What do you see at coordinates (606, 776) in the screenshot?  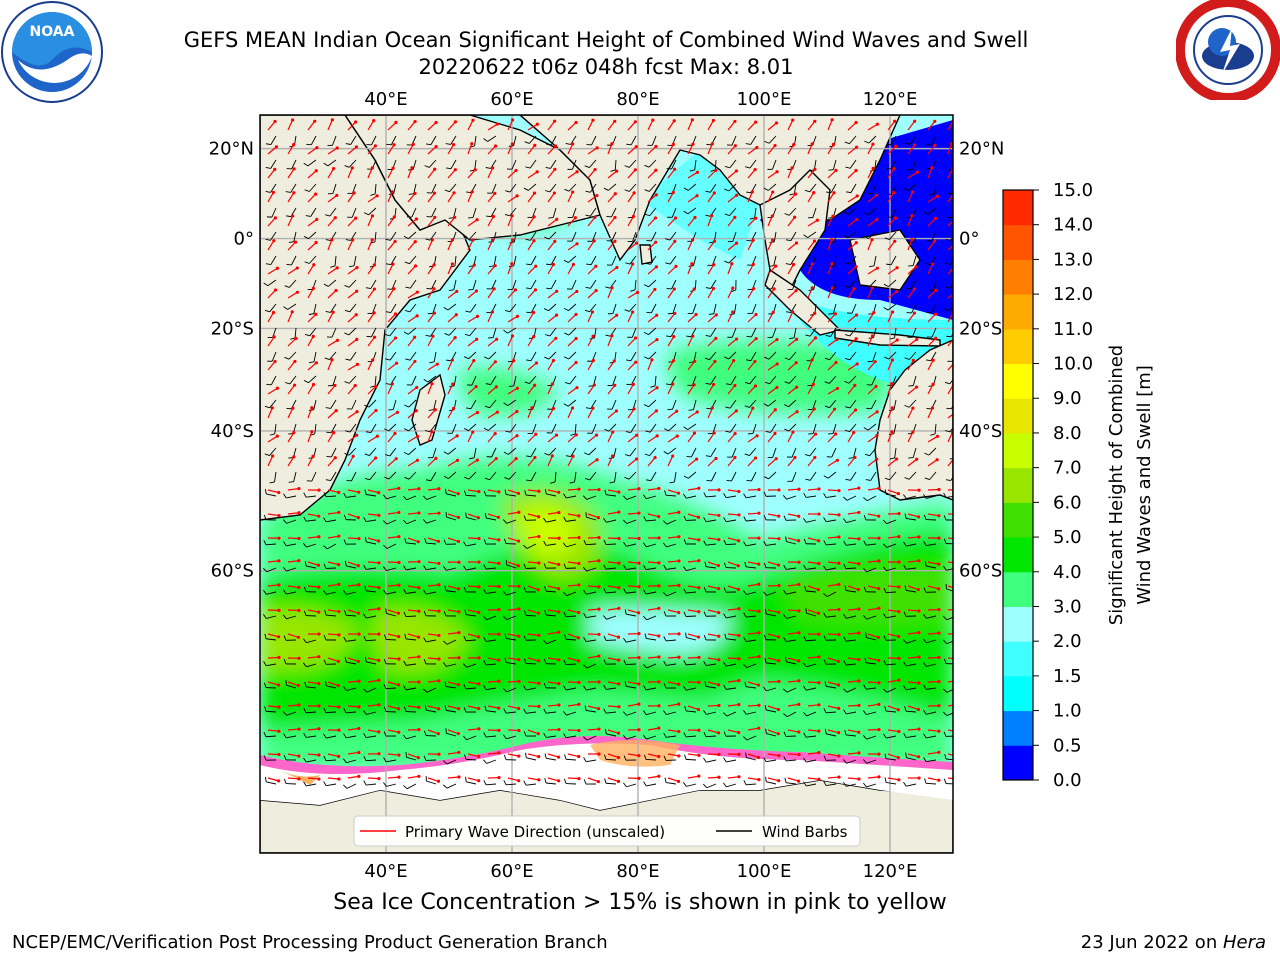 I see `sea-ice-area` at bounding box center [606, 776].